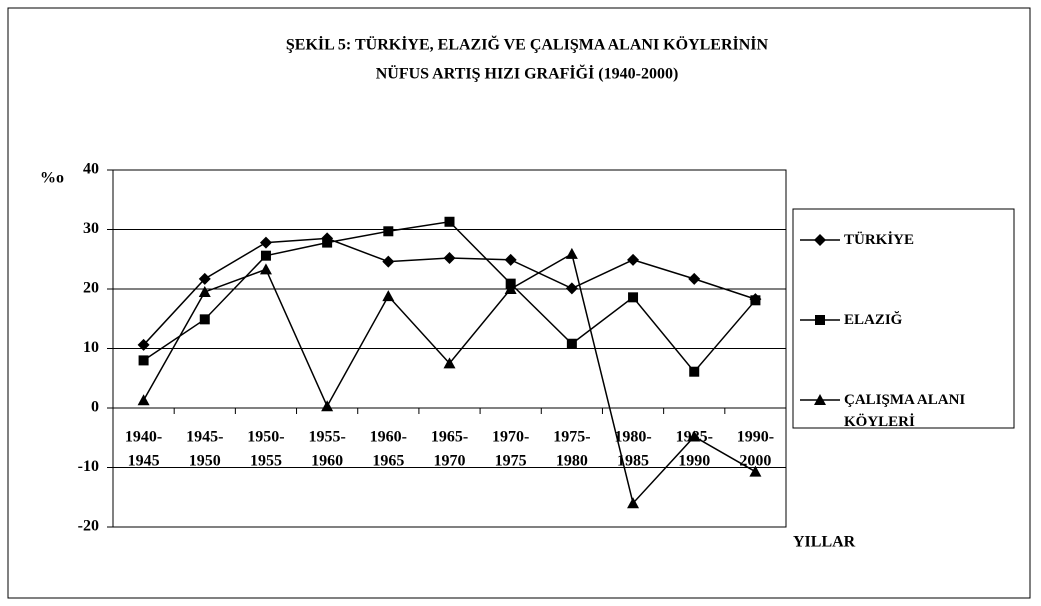 The width and height of the screenshot is (1041, 606). I want to click on legend-label: ÇALIŞMA ALANI KÖYLERİ, so click(905, 411).